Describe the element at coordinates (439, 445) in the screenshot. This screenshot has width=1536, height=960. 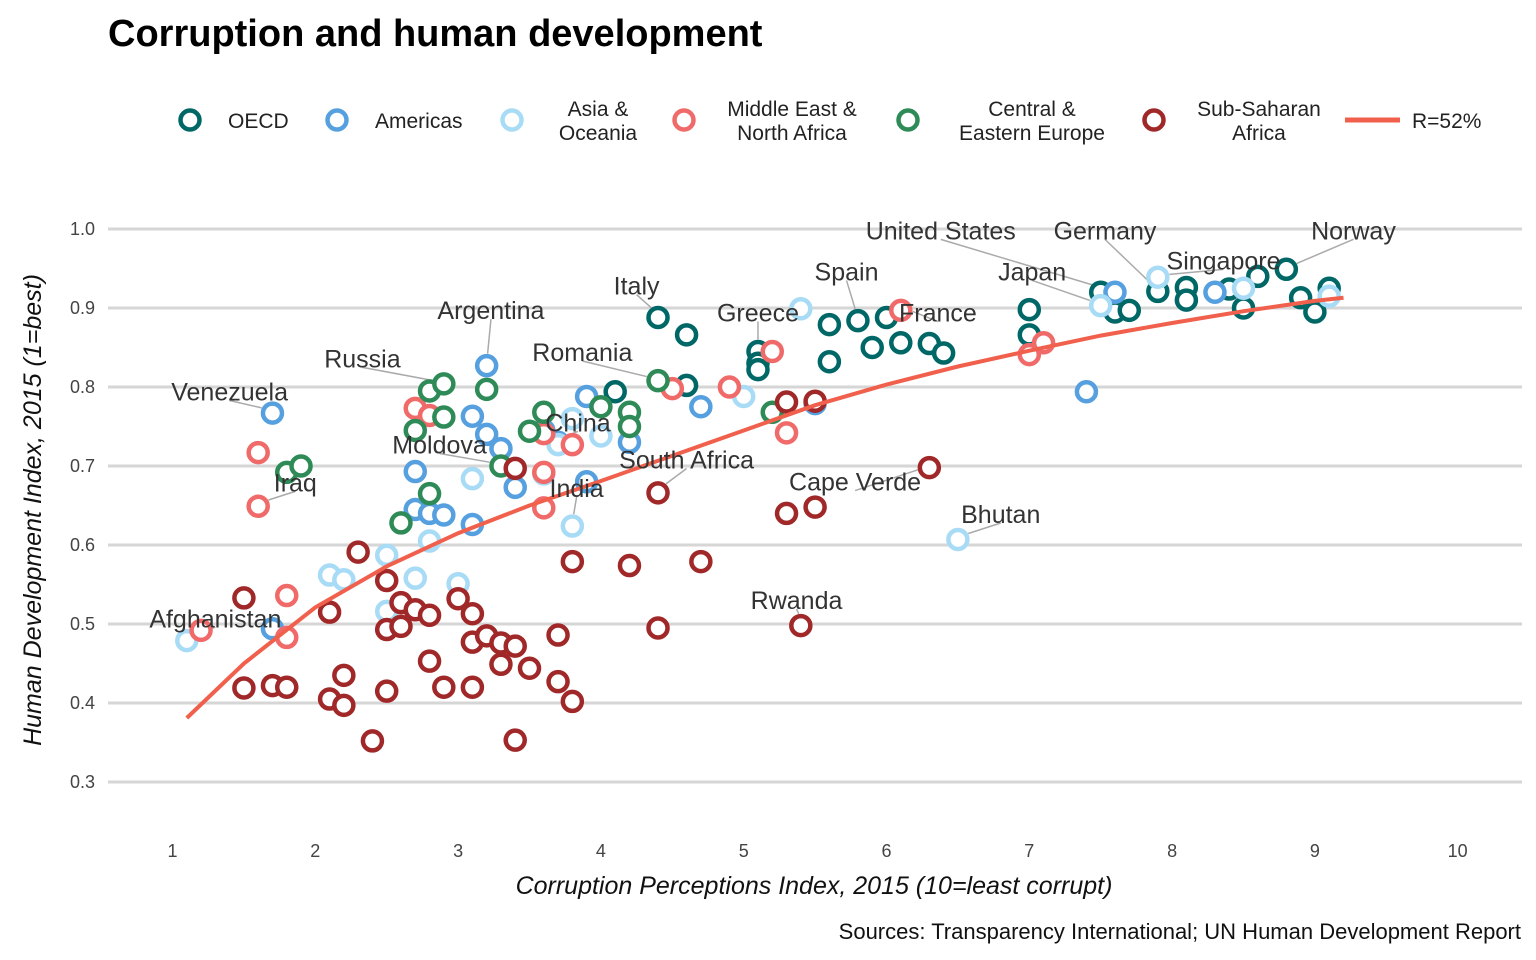
I see `label-moldova: Moldova` at that location.